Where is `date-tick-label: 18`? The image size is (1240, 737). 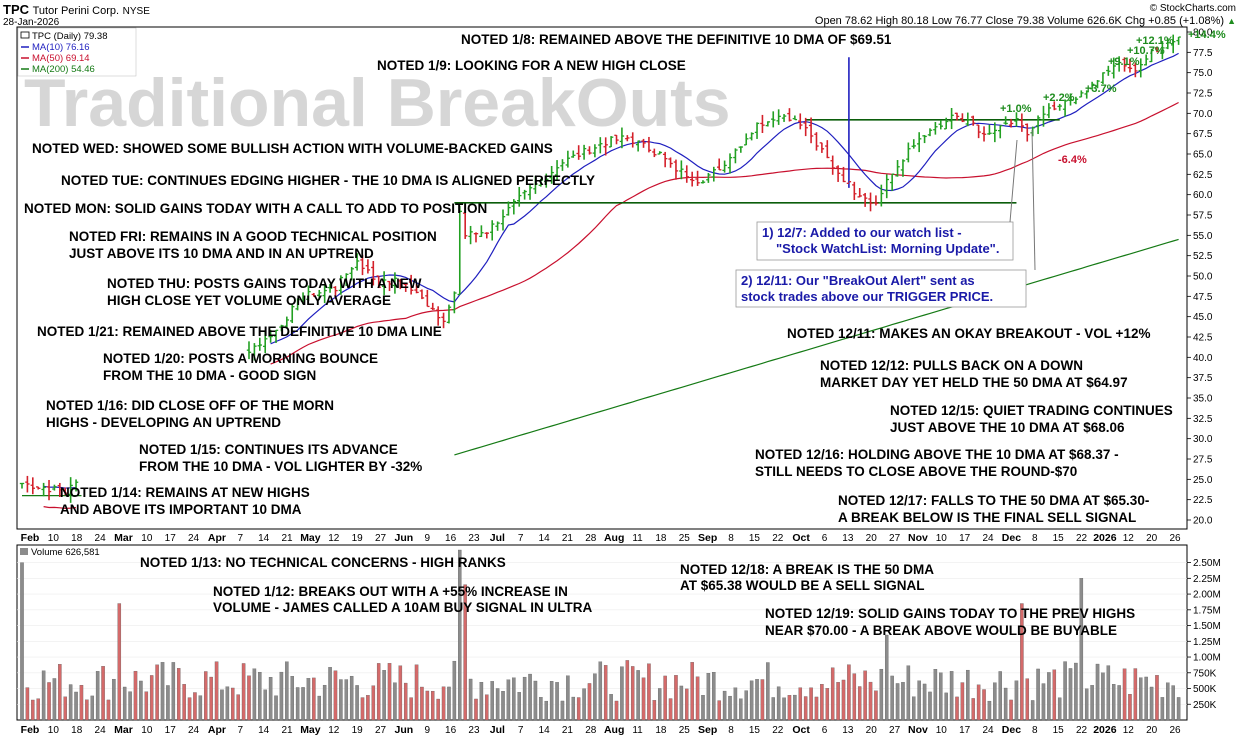 date-tick-label: 18 is located at coordinates (77, 538).